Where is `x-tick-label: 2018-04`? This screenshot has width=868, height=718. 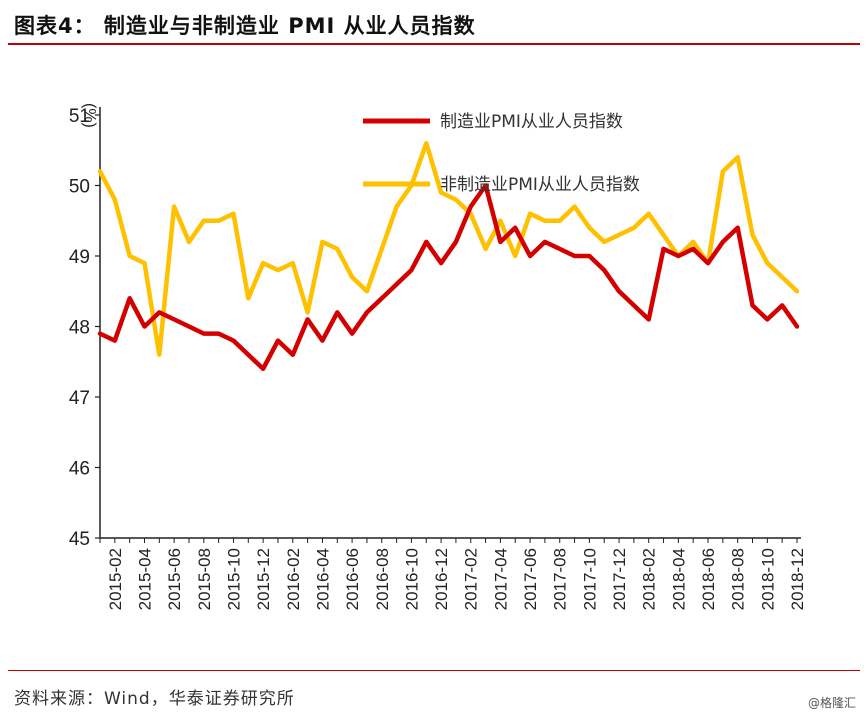 x-tick-label: 2018-04 is located at coordinates (678, 579).